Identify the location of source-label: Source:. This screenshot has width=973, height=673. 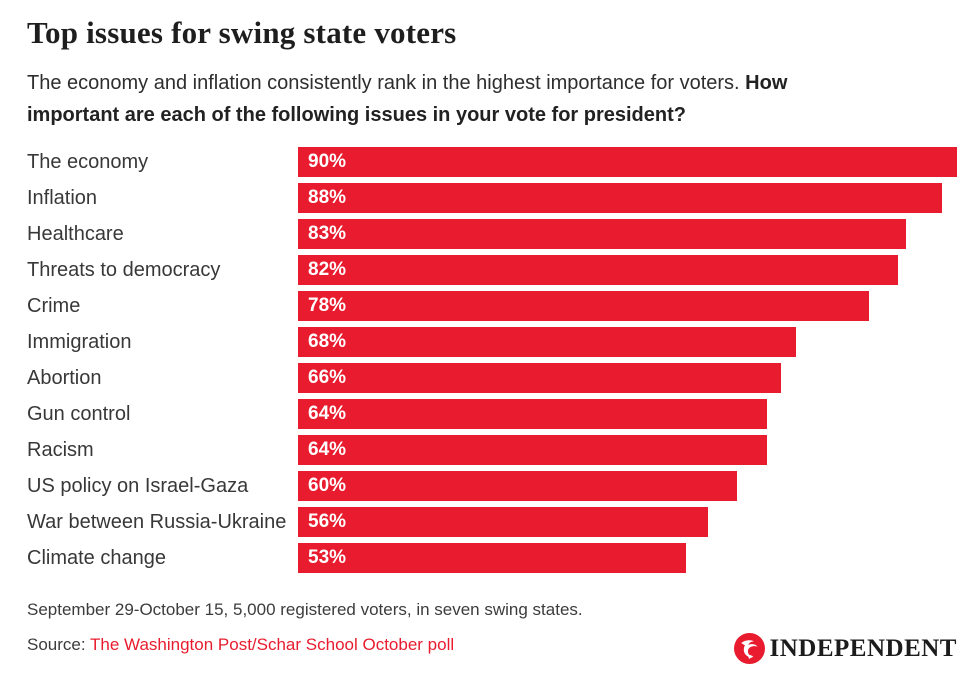
(59, 644).